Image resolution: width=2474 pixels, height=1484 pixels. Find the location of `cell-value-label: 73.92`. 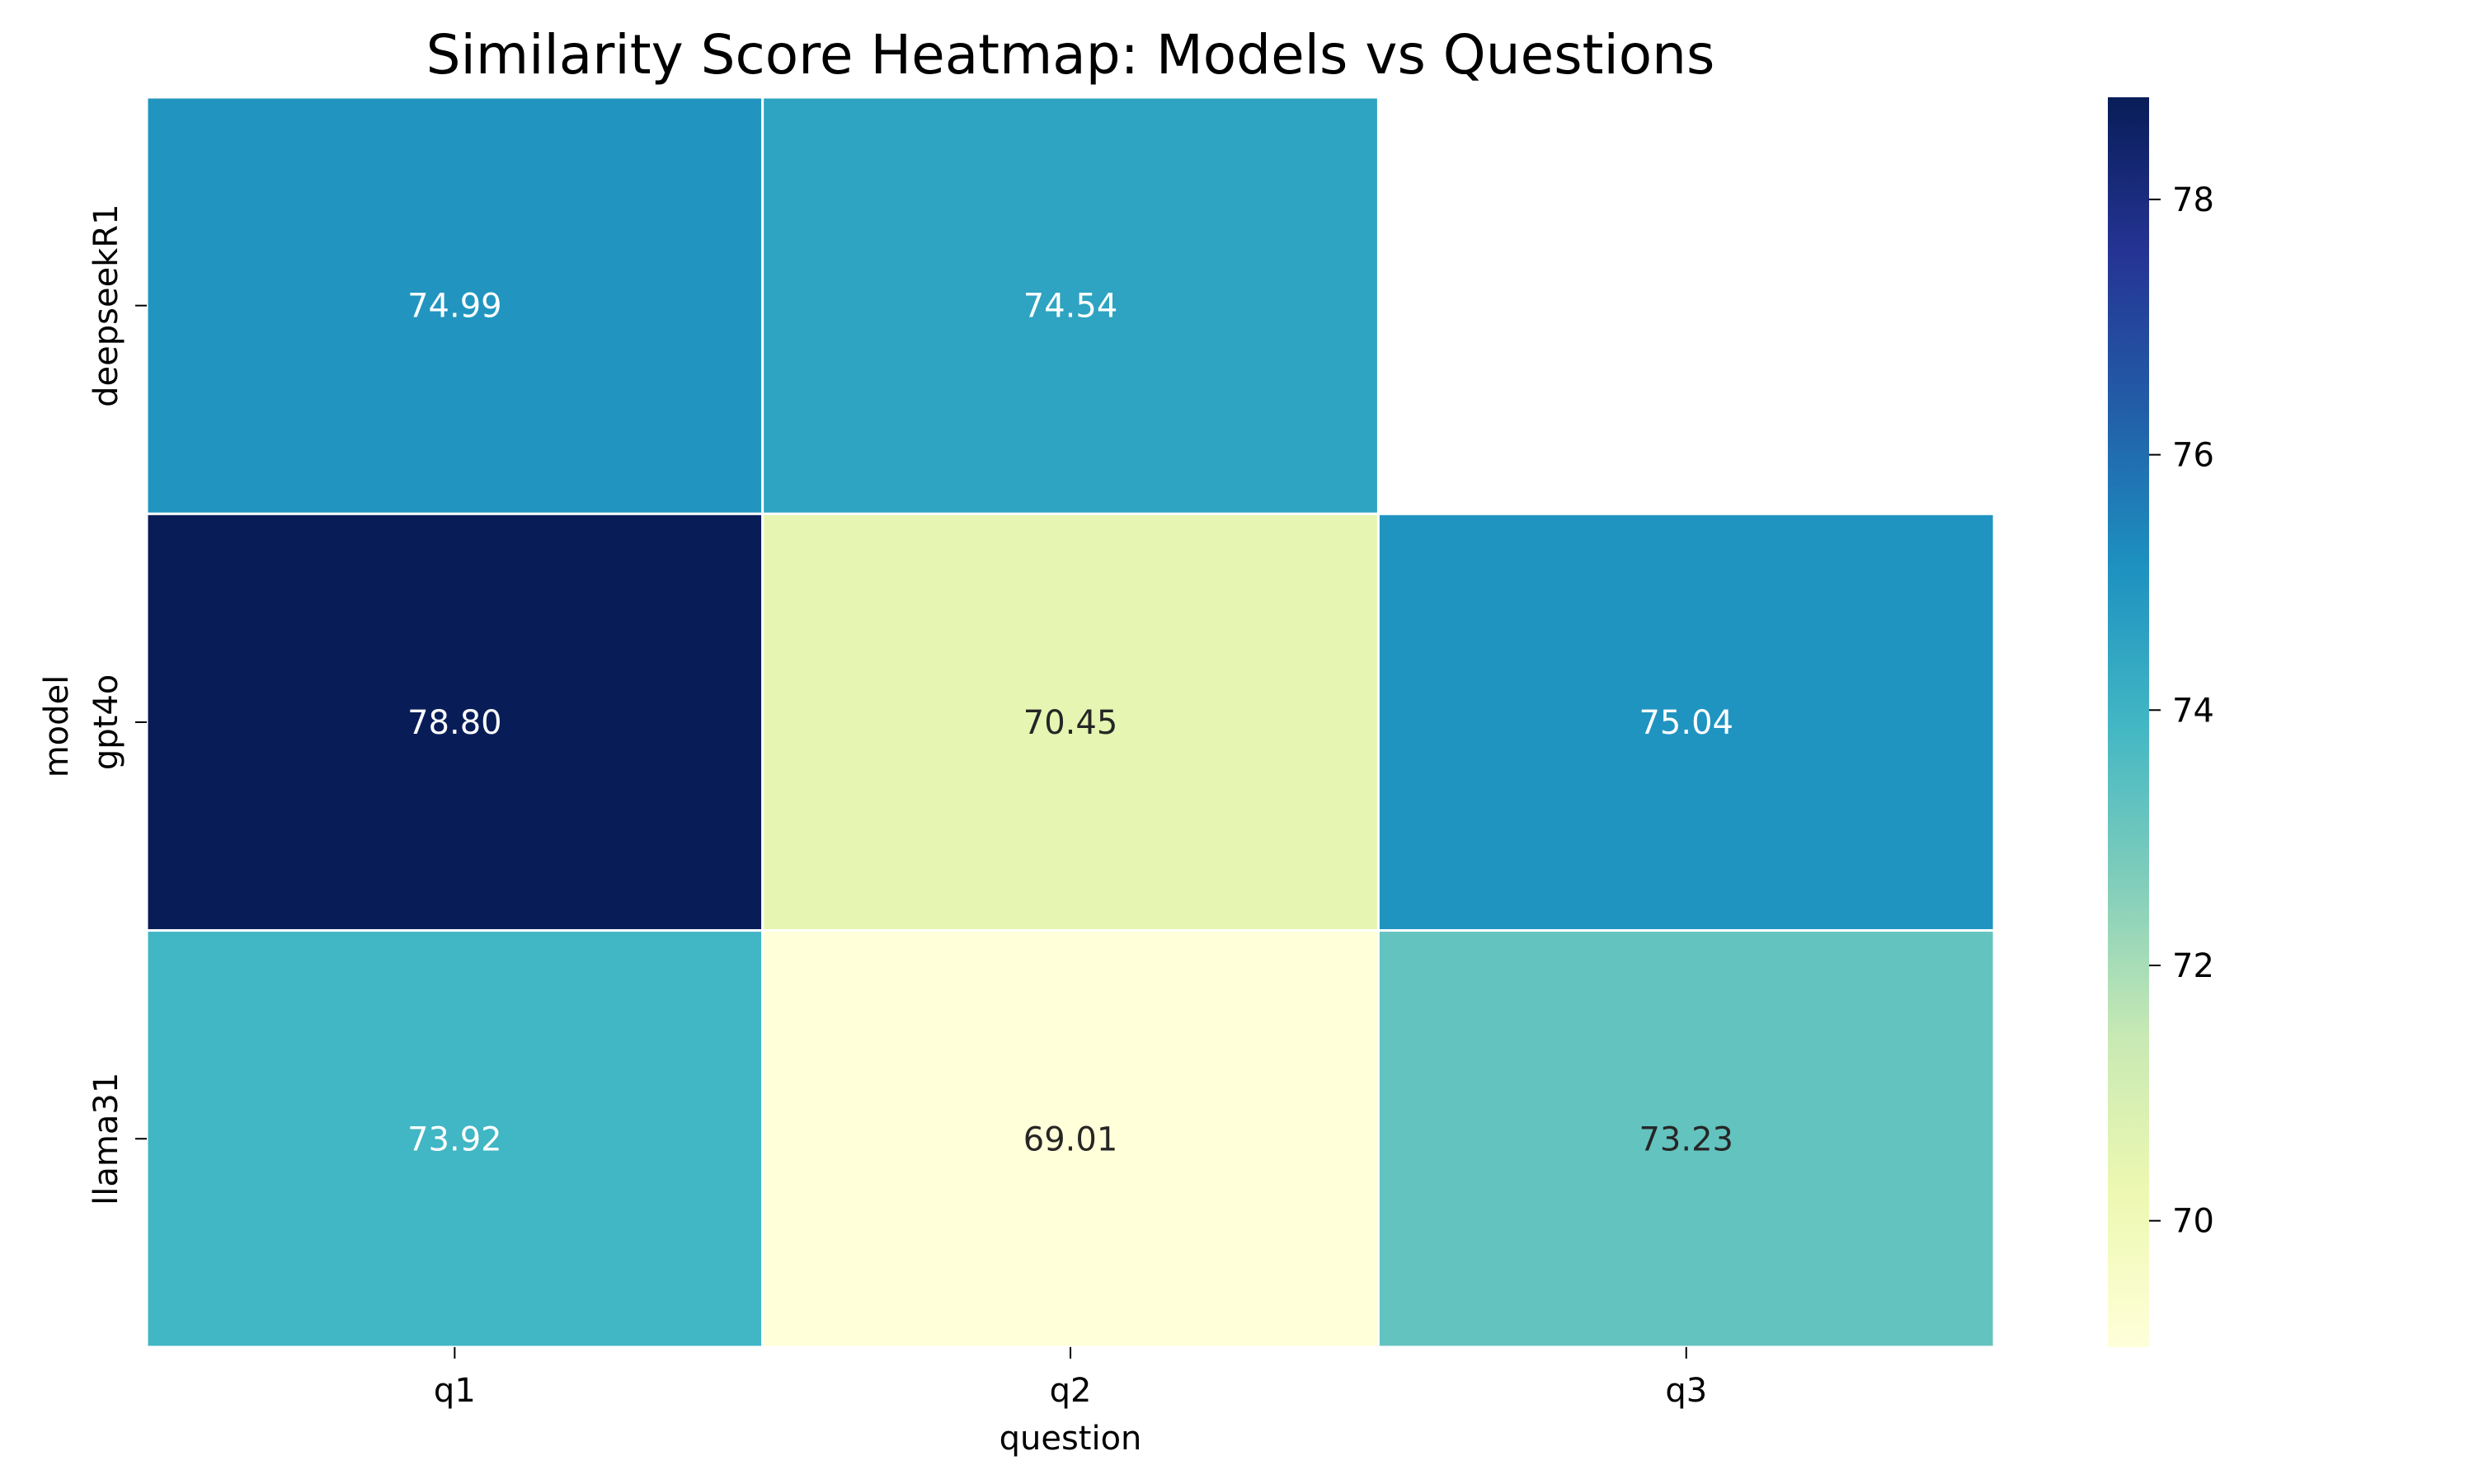

cell-value-label: 73.92 is located at coordinates (454, 1139).